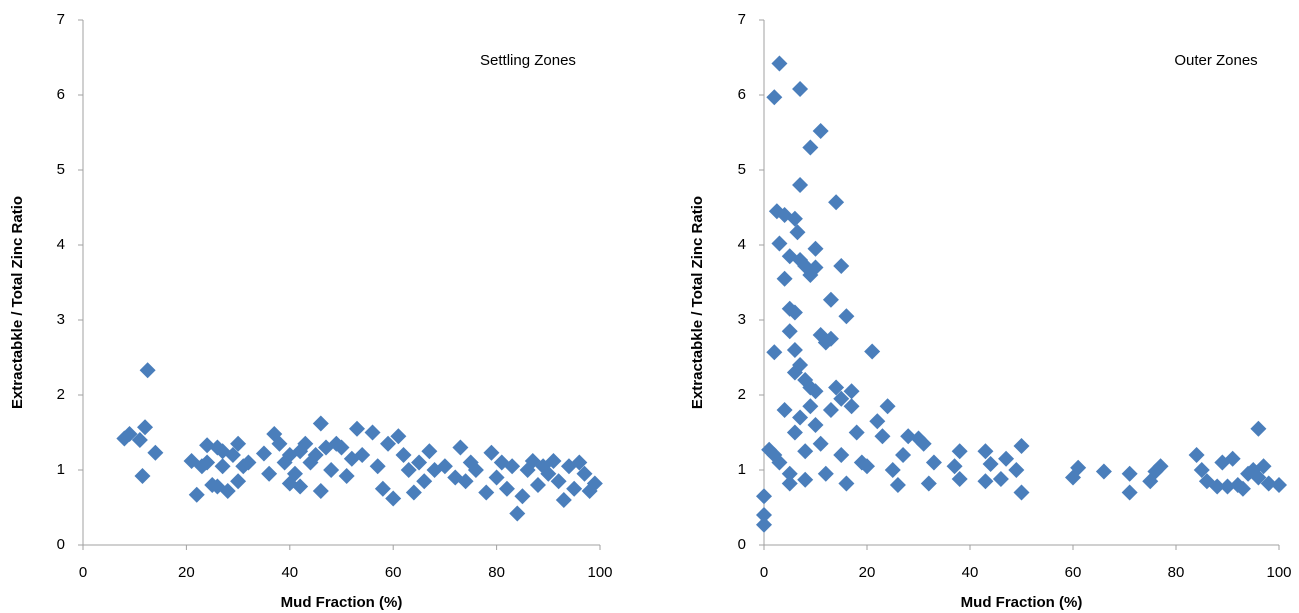 The width and height of the screenshot is (1299, 613). I want to click on x-tick-label: 60, so click(1073, 572).